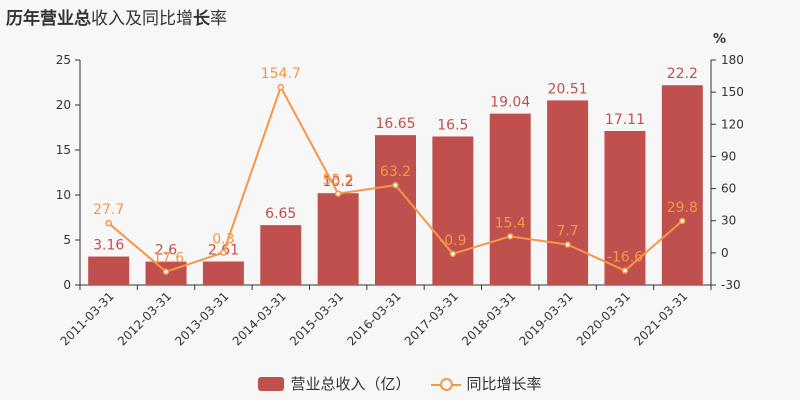 The width and height of the screenshot is (800, 400). What do you see at coordinates (63, 195) in the screenshot?
I see `y-left-tick-label: 10` at bounding box center [63, 195].